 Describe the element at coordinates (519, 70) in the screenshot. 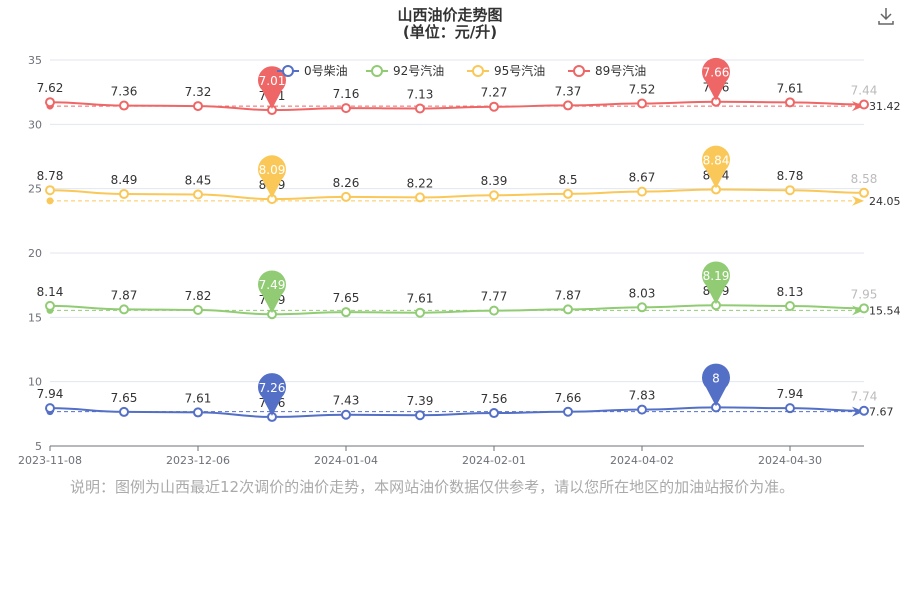

I see `legend-label: 95号汽油` at that location.